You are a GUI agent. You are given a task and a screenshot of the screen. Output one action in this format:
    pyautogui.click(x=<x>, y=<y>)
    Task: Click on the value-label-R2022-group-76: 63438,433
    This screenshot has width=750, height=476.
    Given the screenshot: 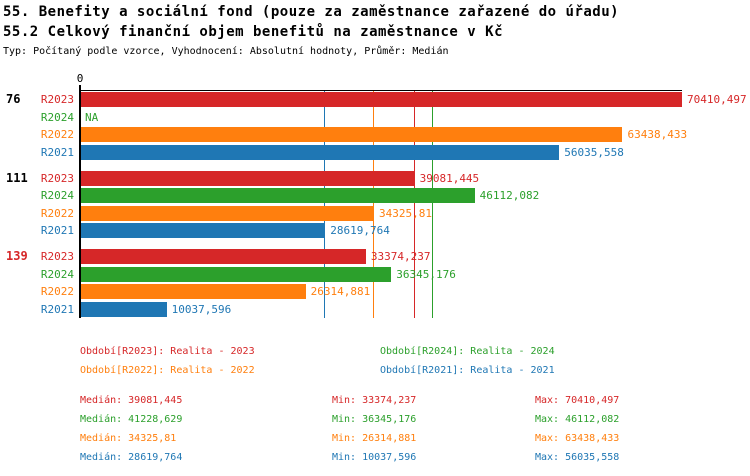 What is the action you would take?
    pyautogui.click(x=657, y=134)
    